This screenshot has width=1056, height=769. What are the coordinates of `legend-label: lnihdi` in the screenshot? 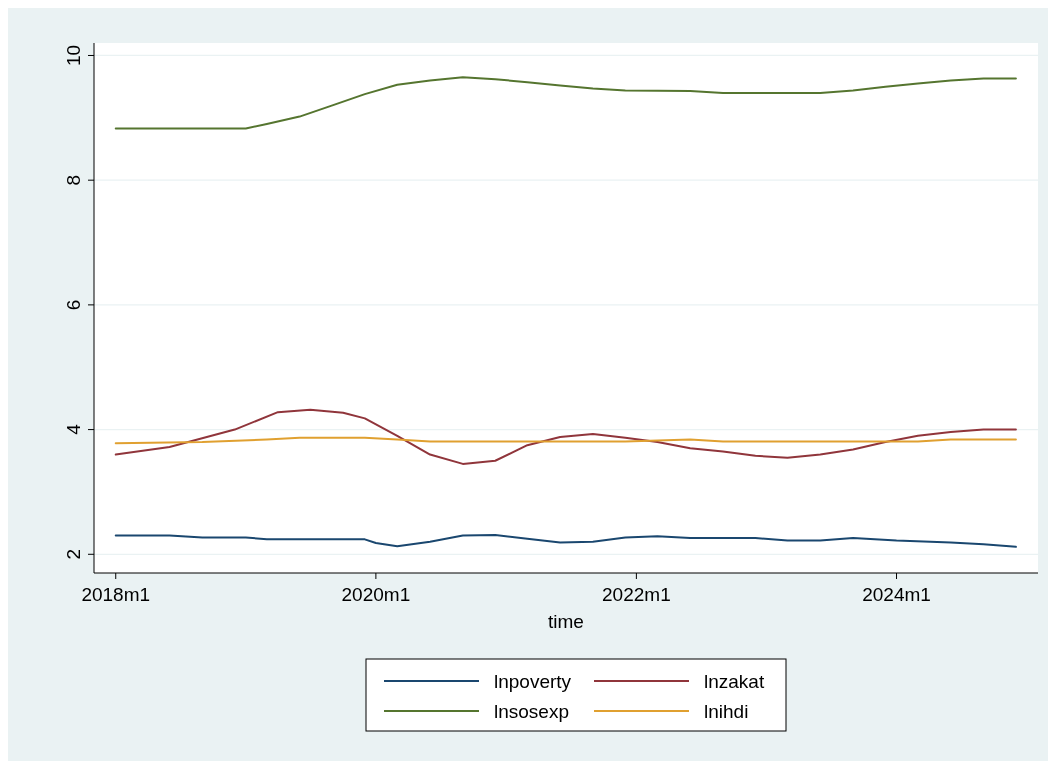 It's located at (726, 711).